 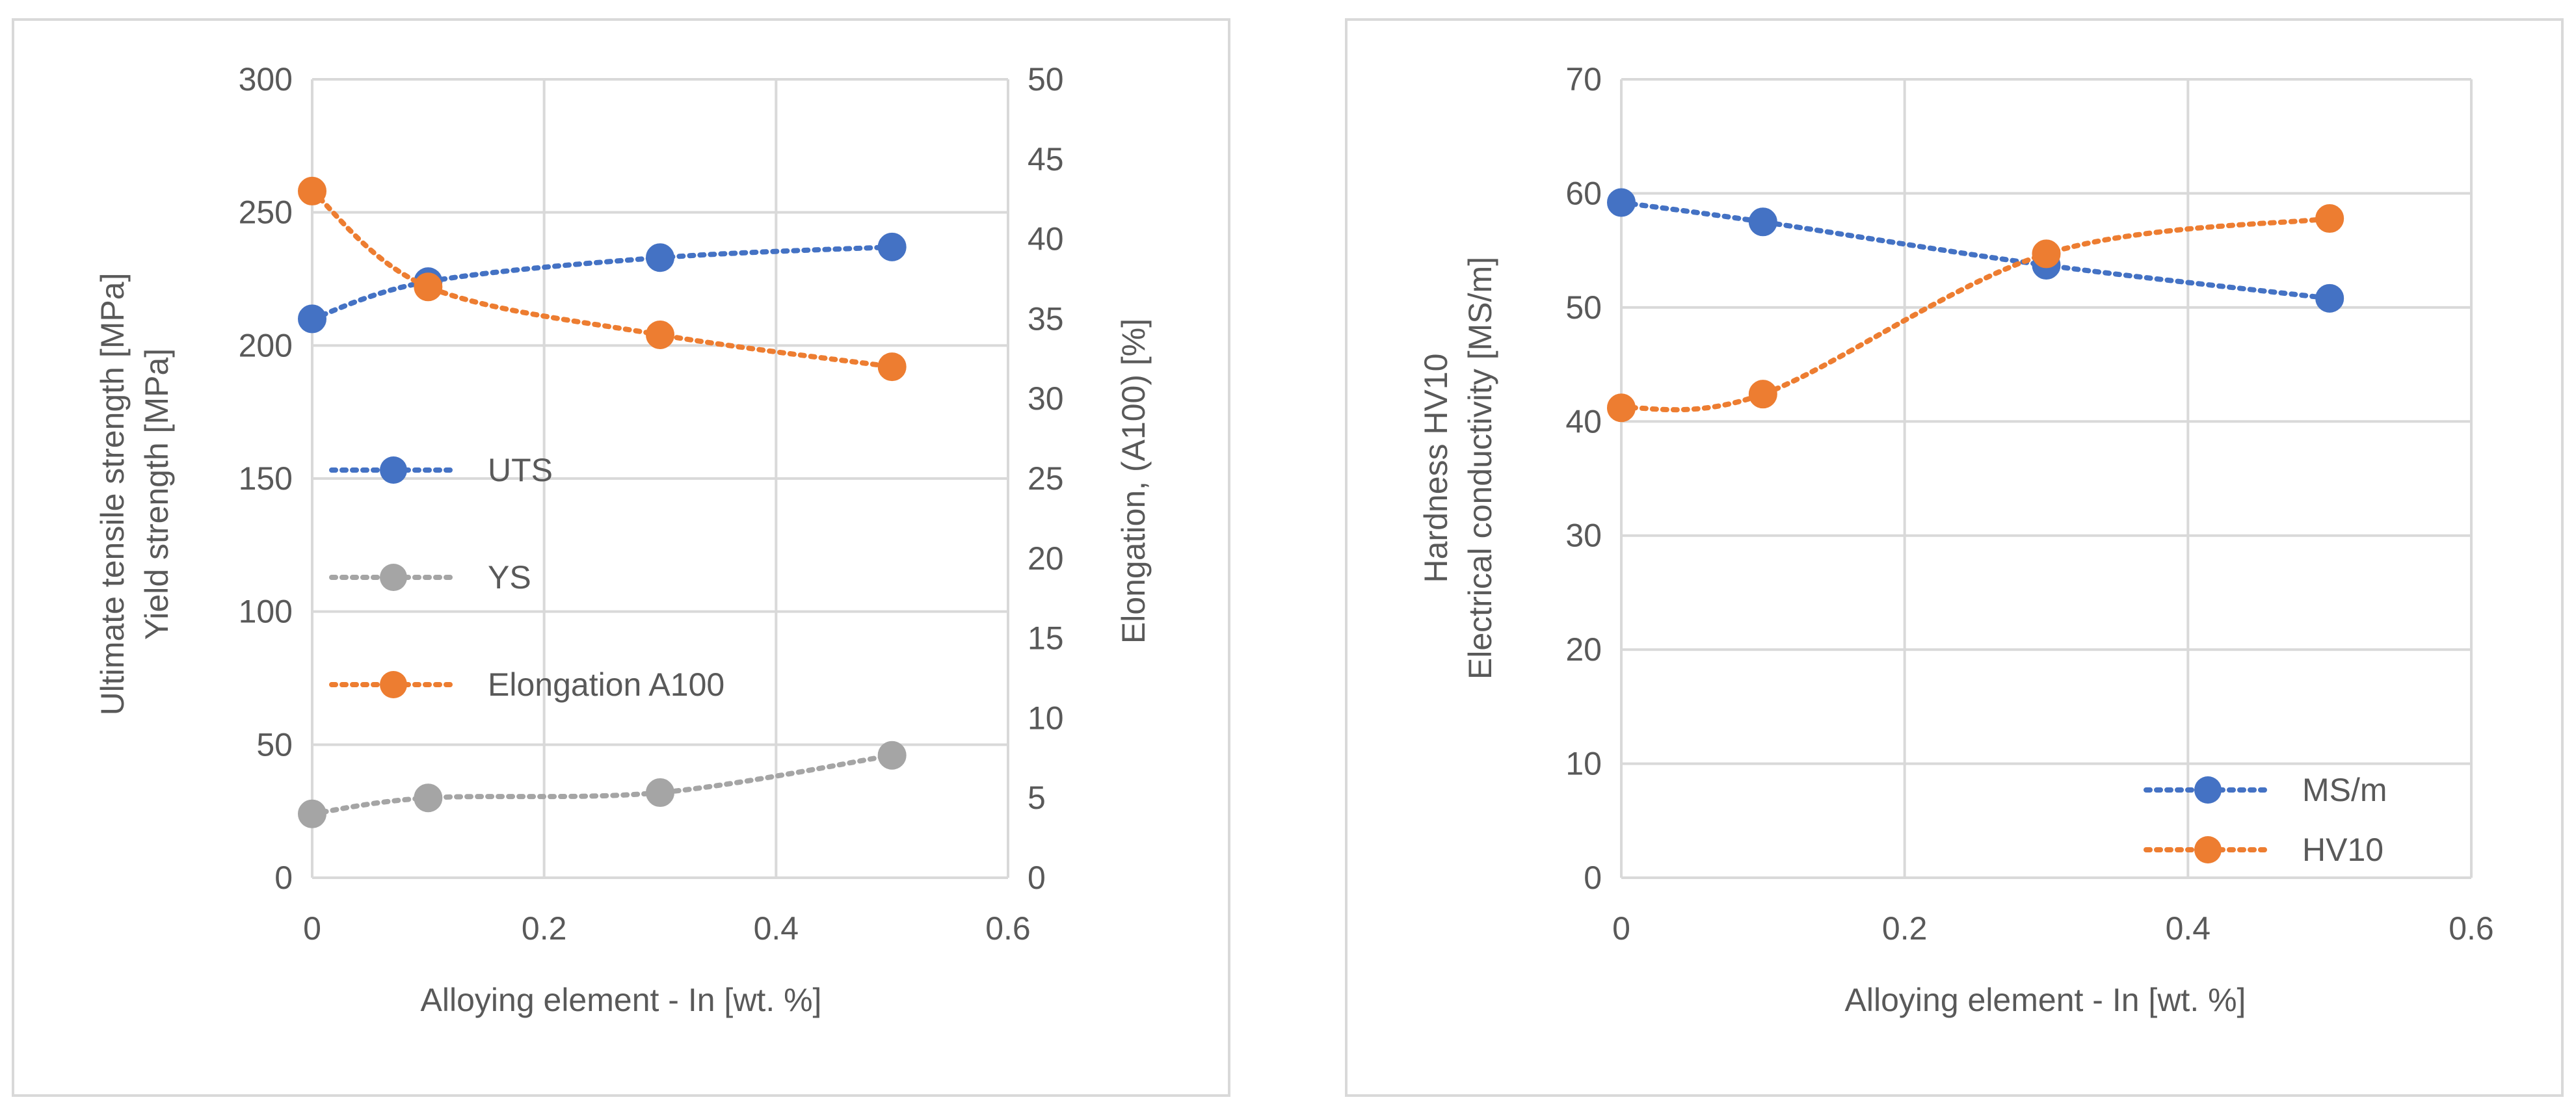 What do you see at coordinates (112, 494) in the screenshot?
I see `left-y-axis-title-uts: Ultimate tensile strength [MPa]` at bounding box center [112, 494].